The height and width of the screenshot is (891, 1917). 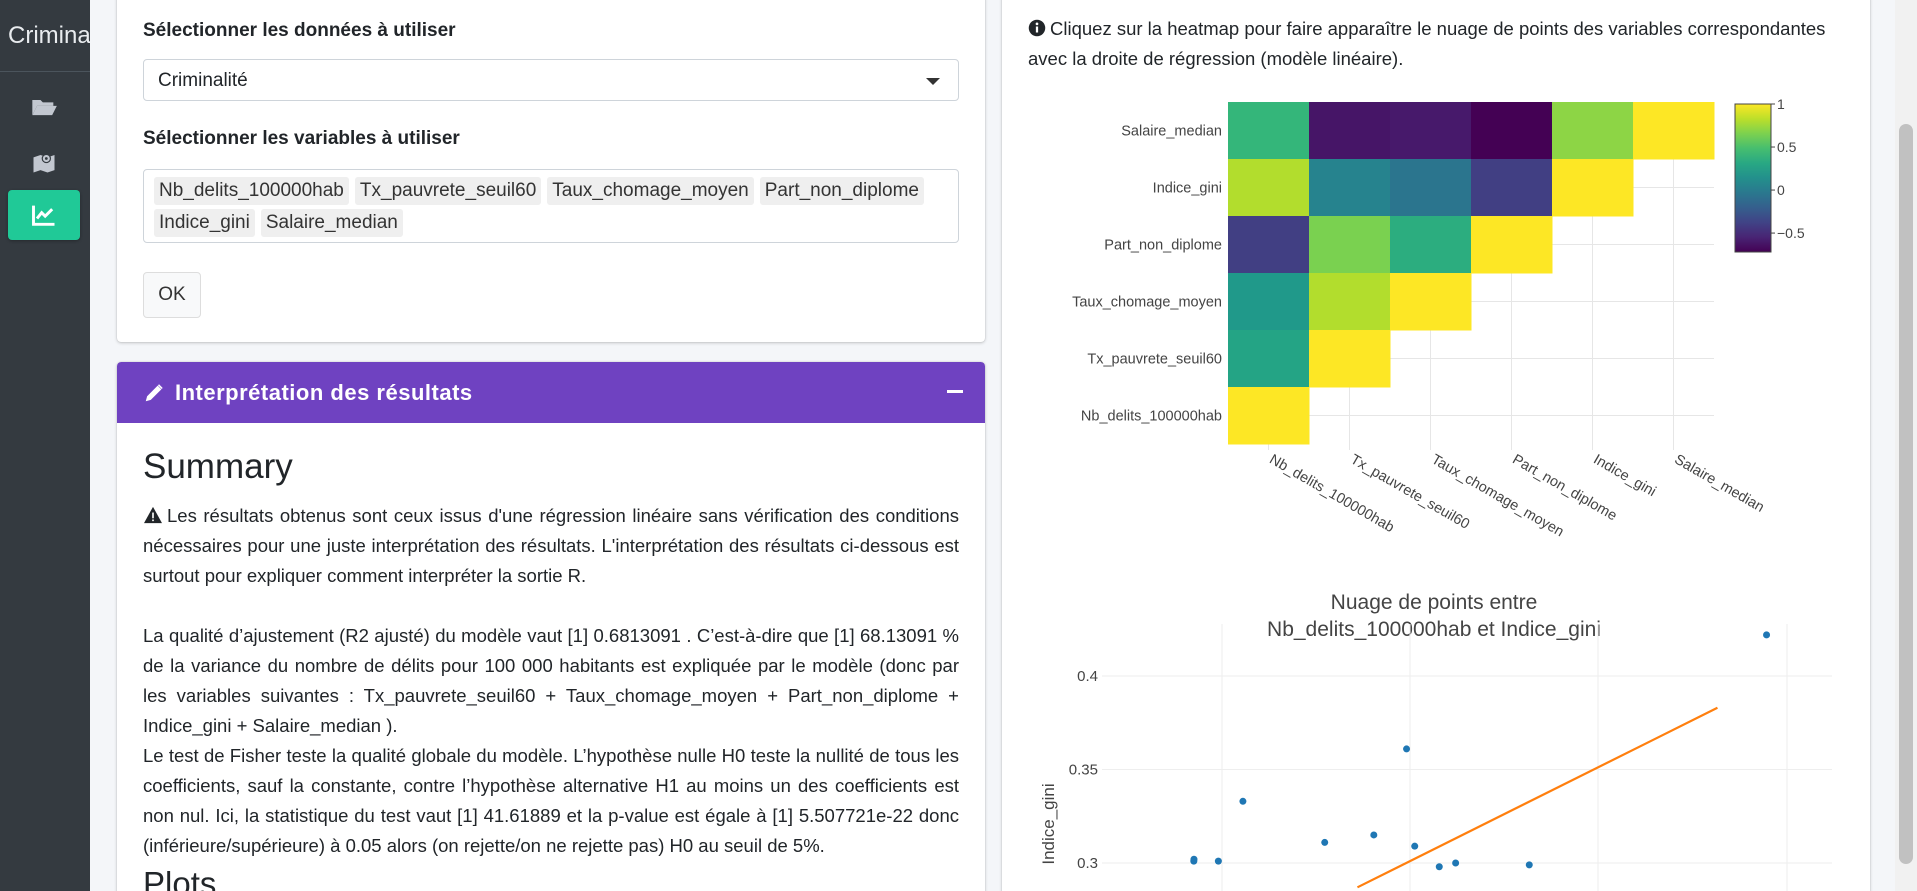 What do you see at coordinates (448, 191) in the screenshot?
I see `var-chip: Tx_pauvrete_seuil60` at bounding box center [448, 191].